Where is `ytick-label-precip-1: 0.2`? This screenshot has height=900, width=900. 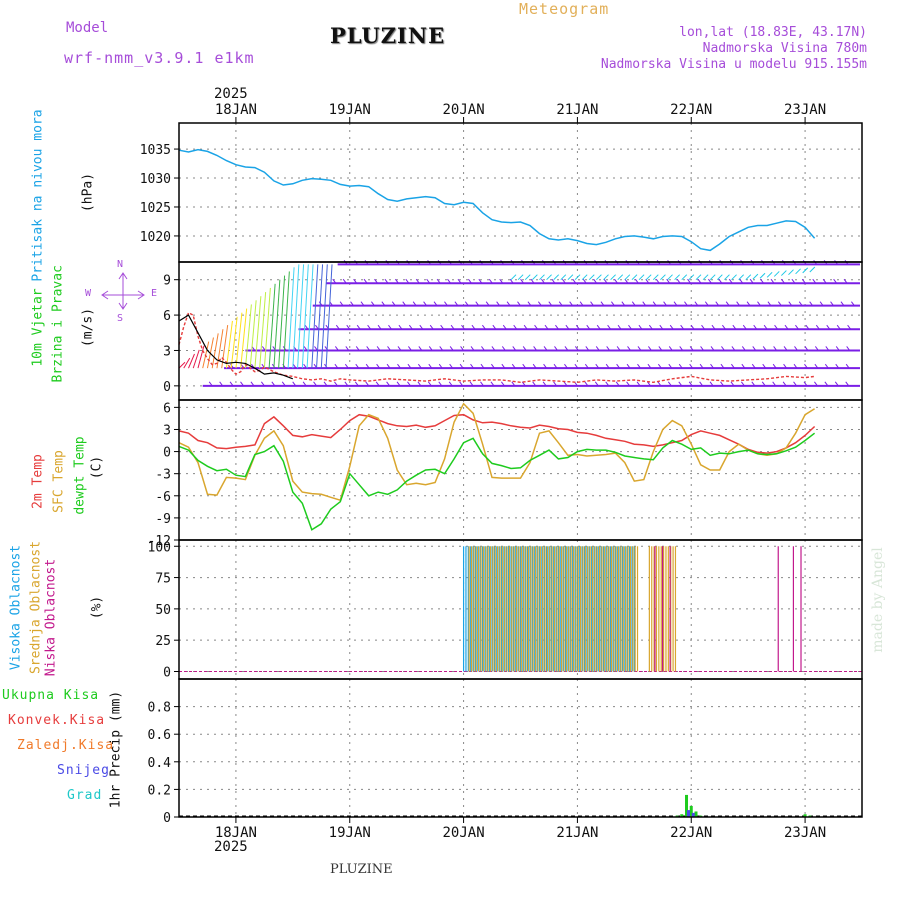 ytick-label-precip-1: 0.2 is located at coordinates (159, 790).